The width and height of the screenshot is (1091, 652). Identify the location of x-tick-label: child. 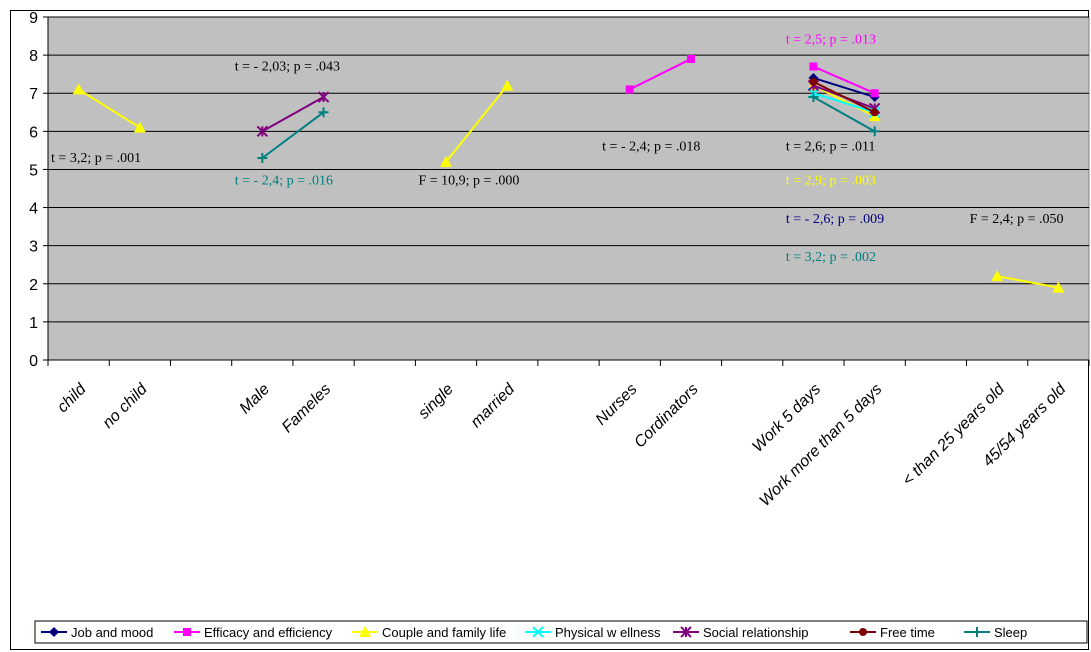
(72, 398).